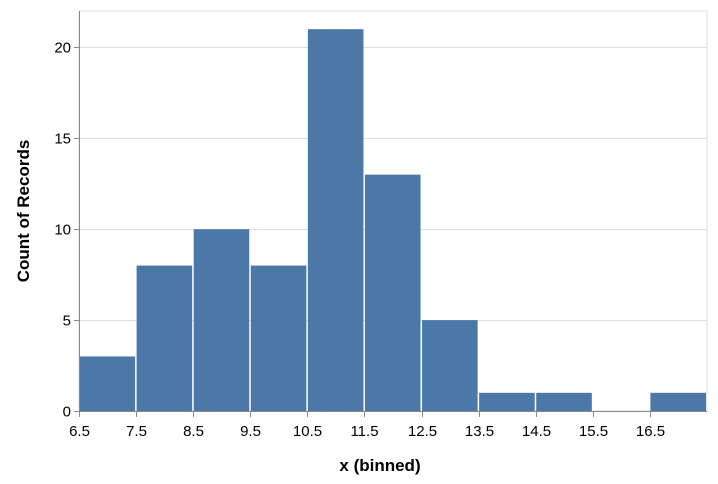 The image size is (718, 484). I want to click on x-tick-label: 16.5, so click(650, 431).